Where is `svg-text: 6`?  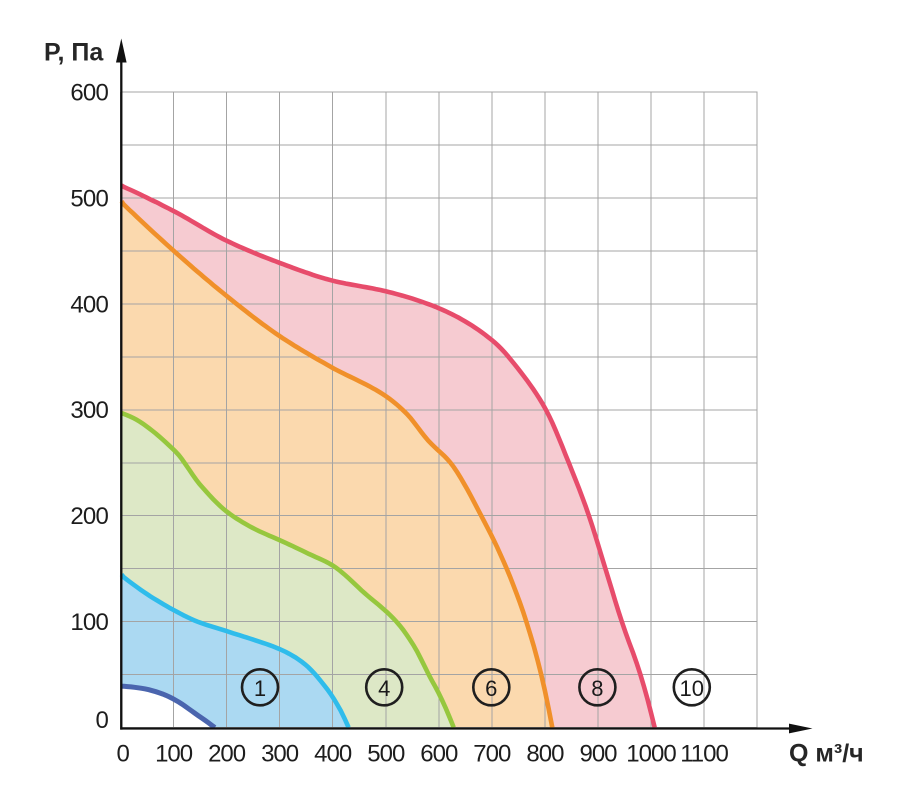
svg-text: 6 is located at coordinates (491, 688).